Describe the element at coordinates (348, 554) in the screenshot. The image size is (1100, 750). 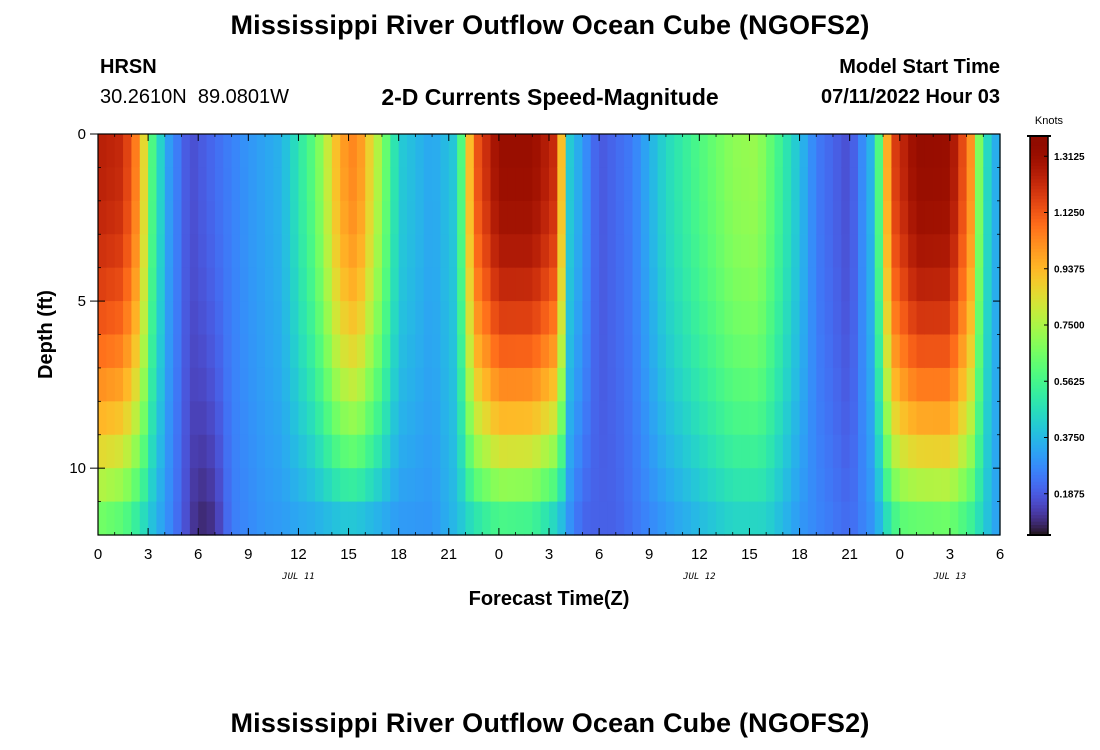
I see `x-tick-label: 15` at that location.